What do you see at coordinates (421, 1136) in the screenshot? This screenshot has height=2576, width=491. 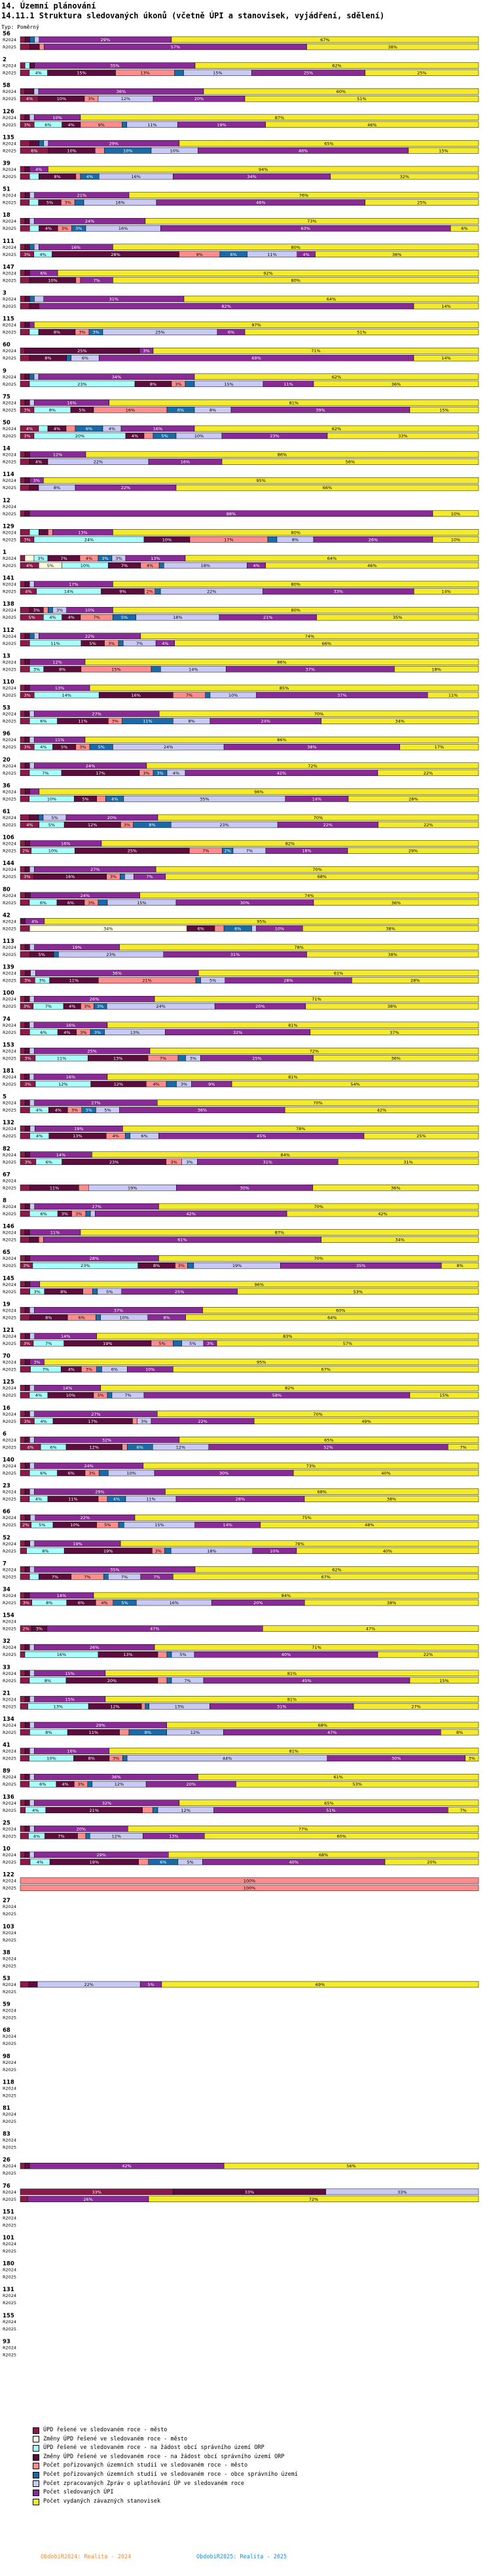 I see `bar-data-label: 25%` at bounding box center [421, 1136].